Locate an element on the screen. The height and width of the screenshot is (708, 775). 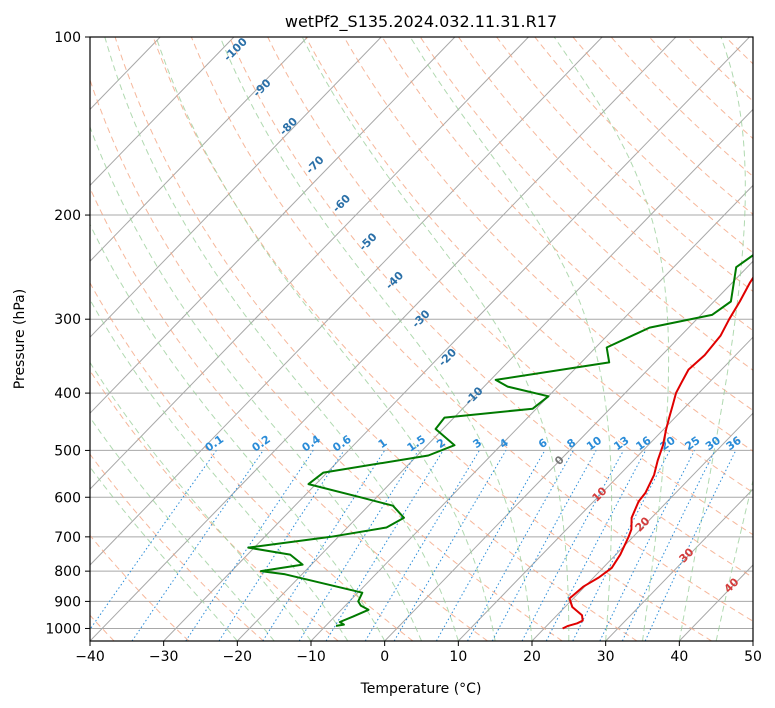
x-tick-label: −10 is located at coordinates (311, 657).